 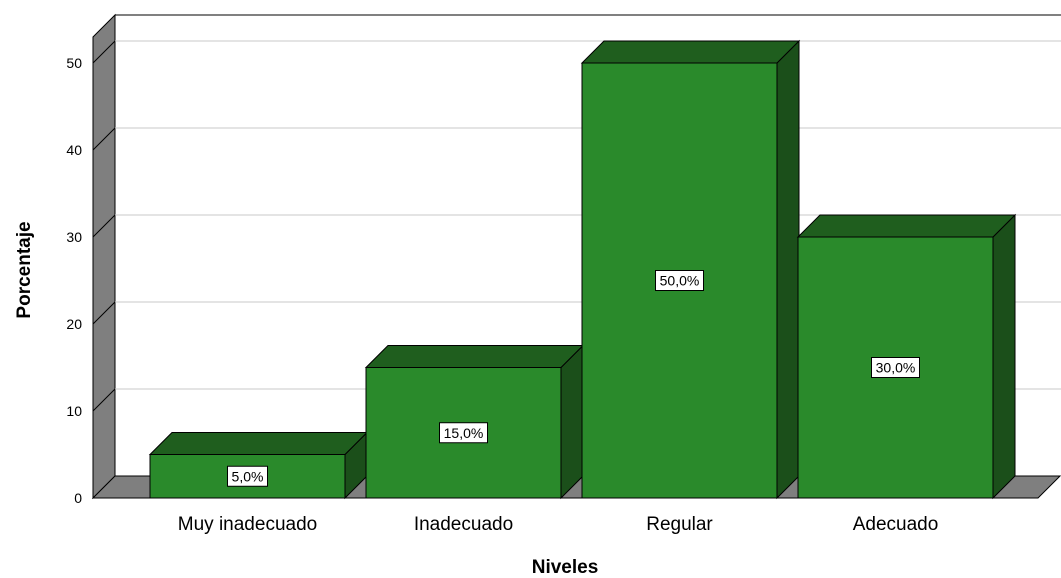 What do you see at coordinates (74, 324) in the screenshot?
I see `y-tick-label: 20` at bounding box center [74, 324].